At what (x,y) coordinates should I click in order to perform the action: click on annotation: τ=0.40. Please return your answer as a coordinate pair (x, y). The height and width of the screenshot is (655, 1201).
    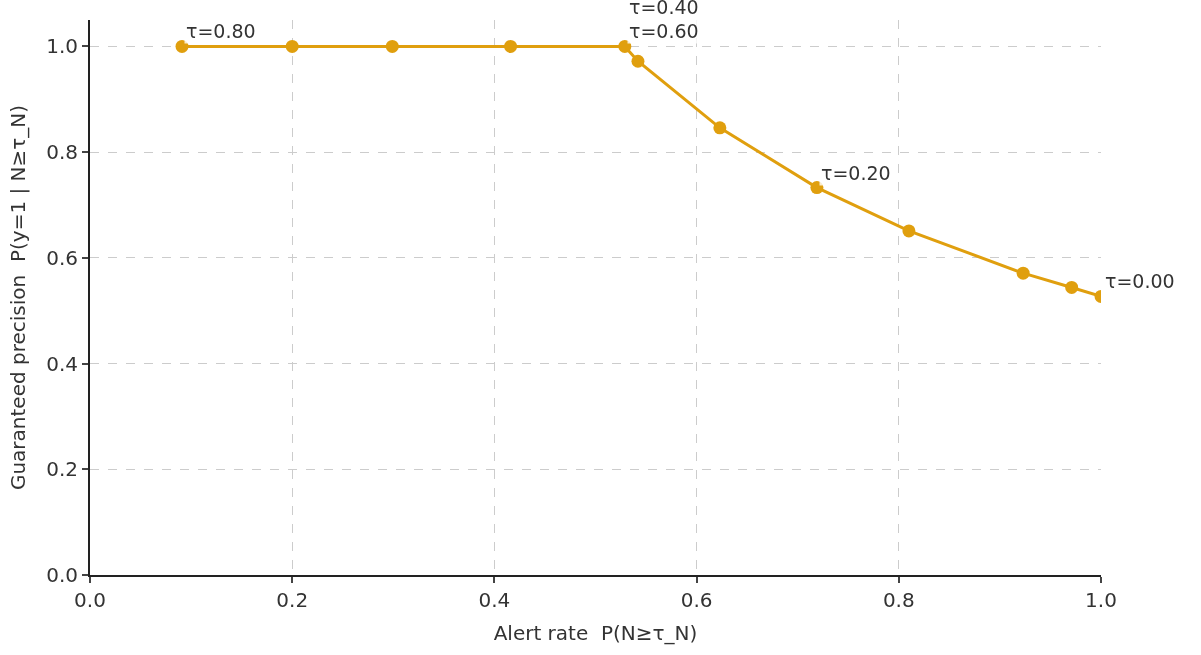
    Looking at the image, I should click on (664, 9).